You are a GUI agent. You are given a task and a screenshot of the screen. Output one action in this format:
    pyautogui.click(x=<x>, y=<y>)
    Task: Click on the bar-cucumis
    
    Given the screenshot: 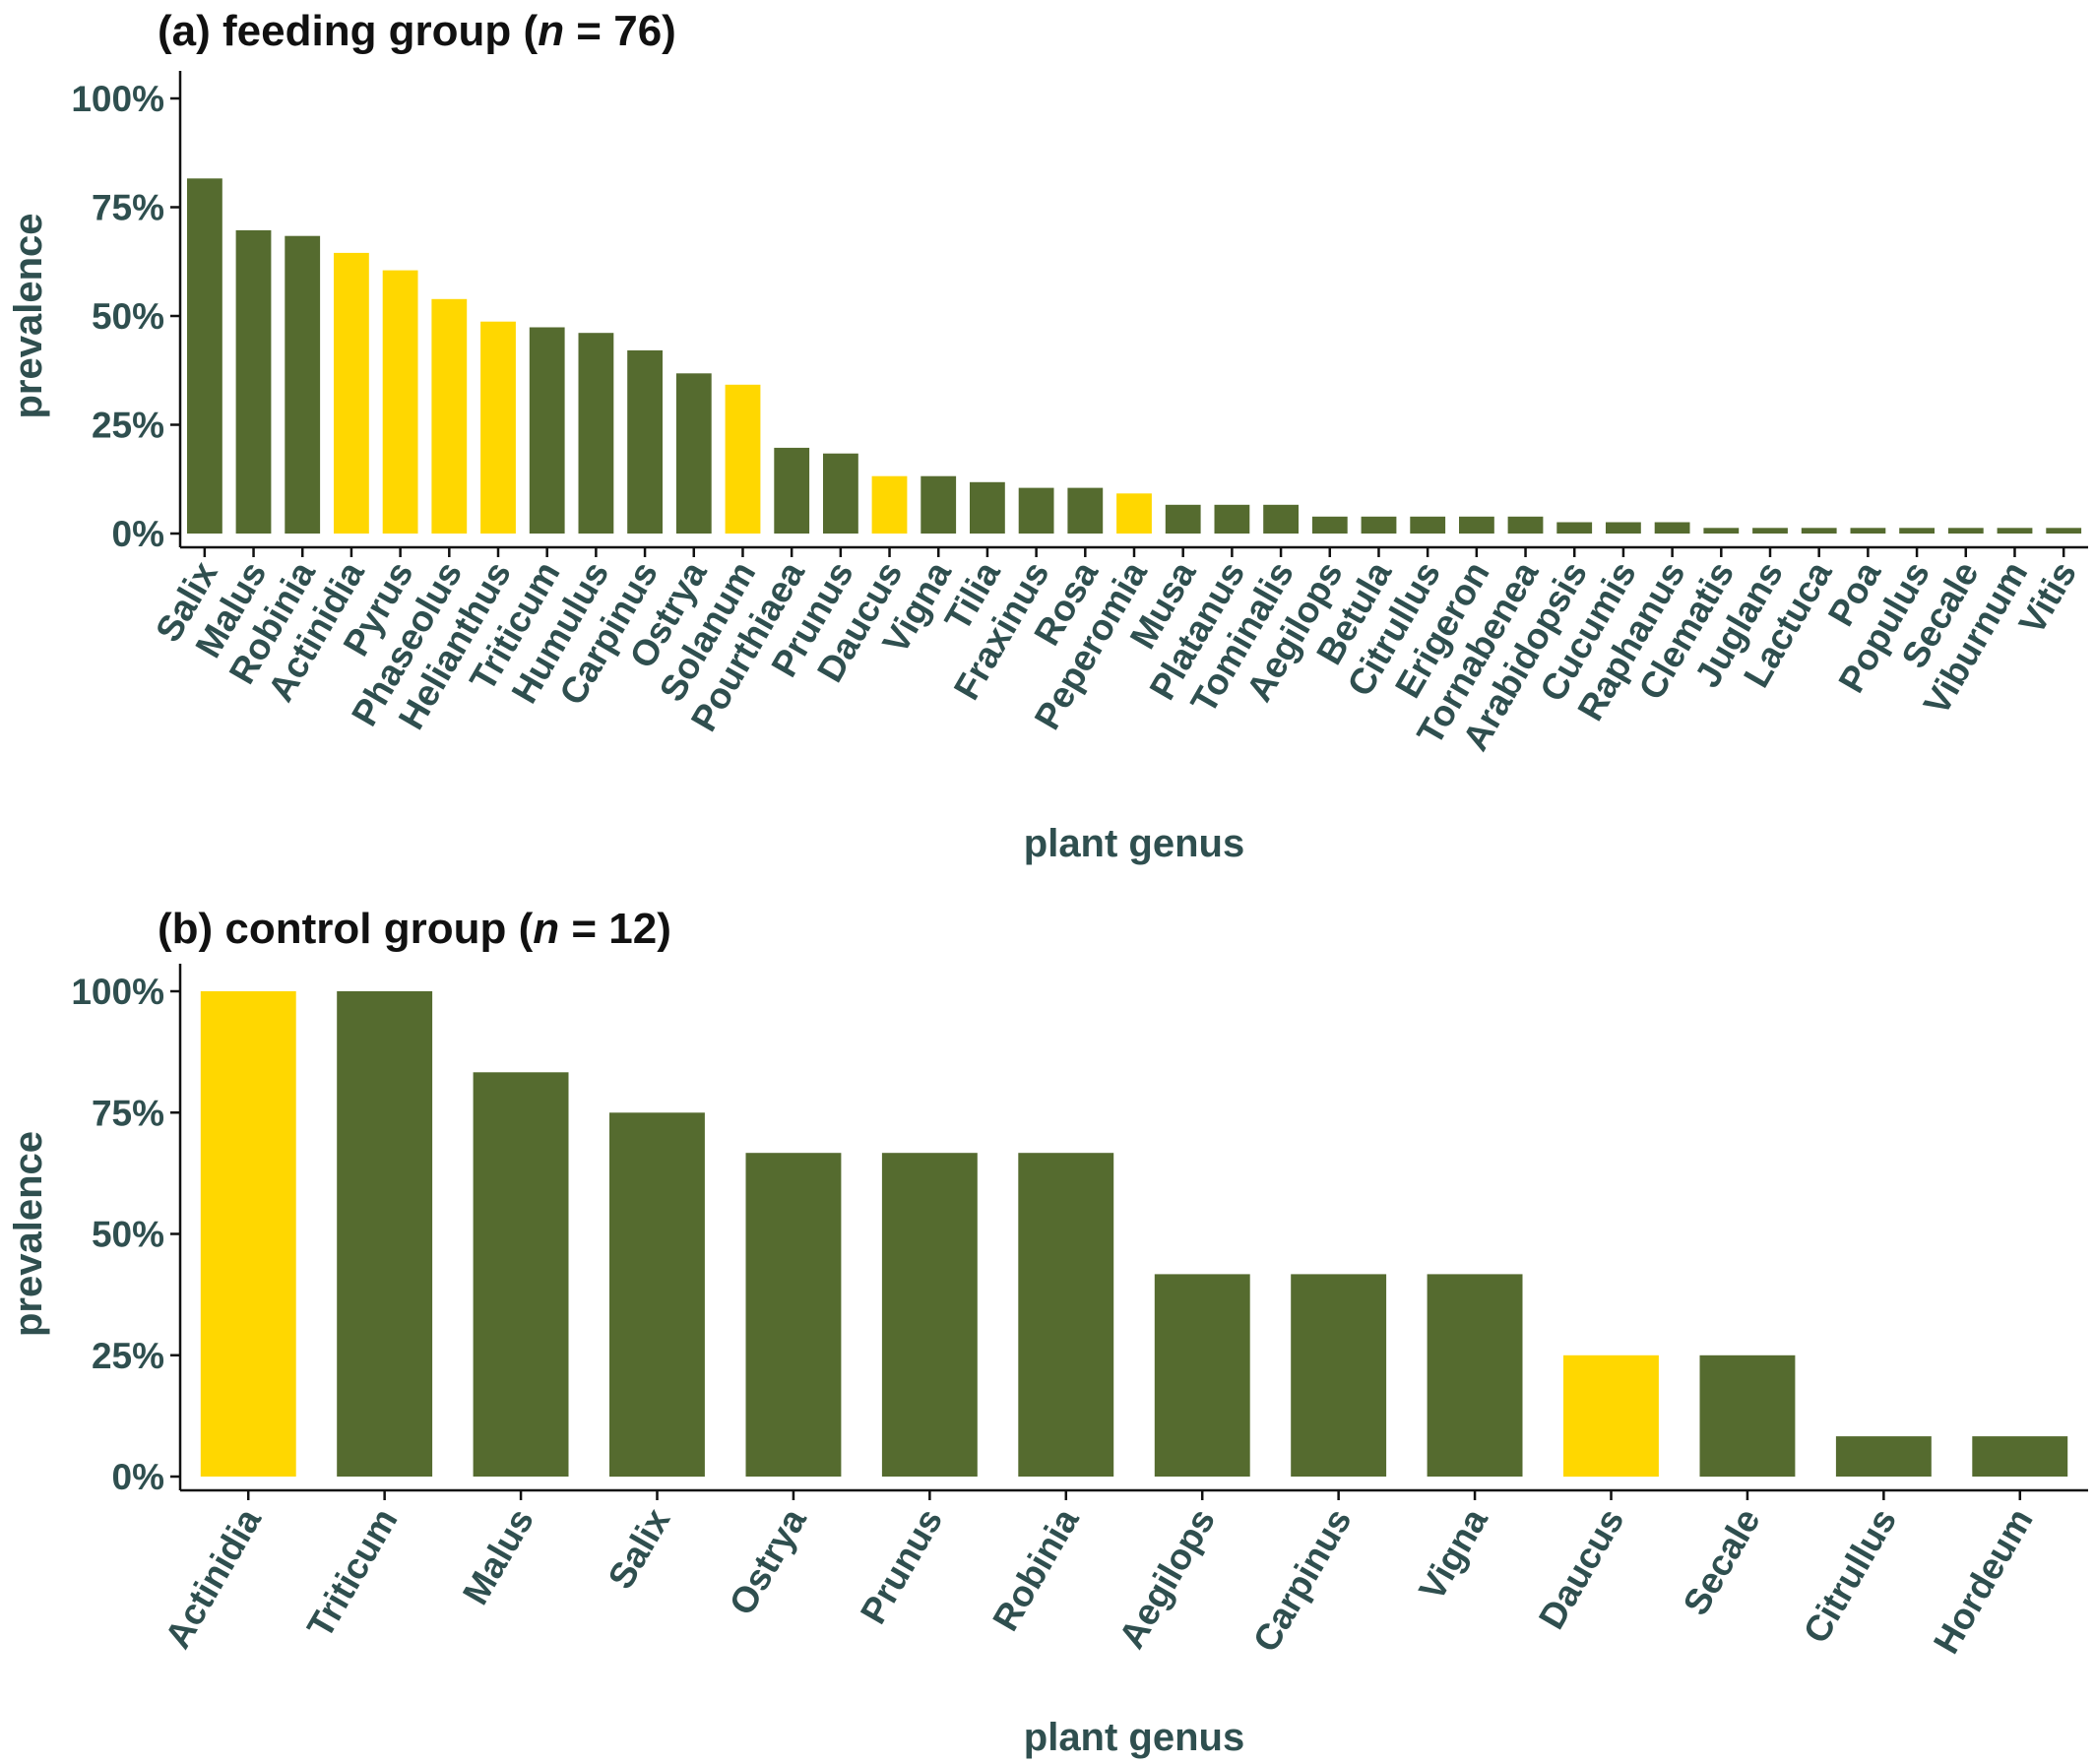 What is the action you would take?
    pyautogui.click(x=1623, y=528)
    